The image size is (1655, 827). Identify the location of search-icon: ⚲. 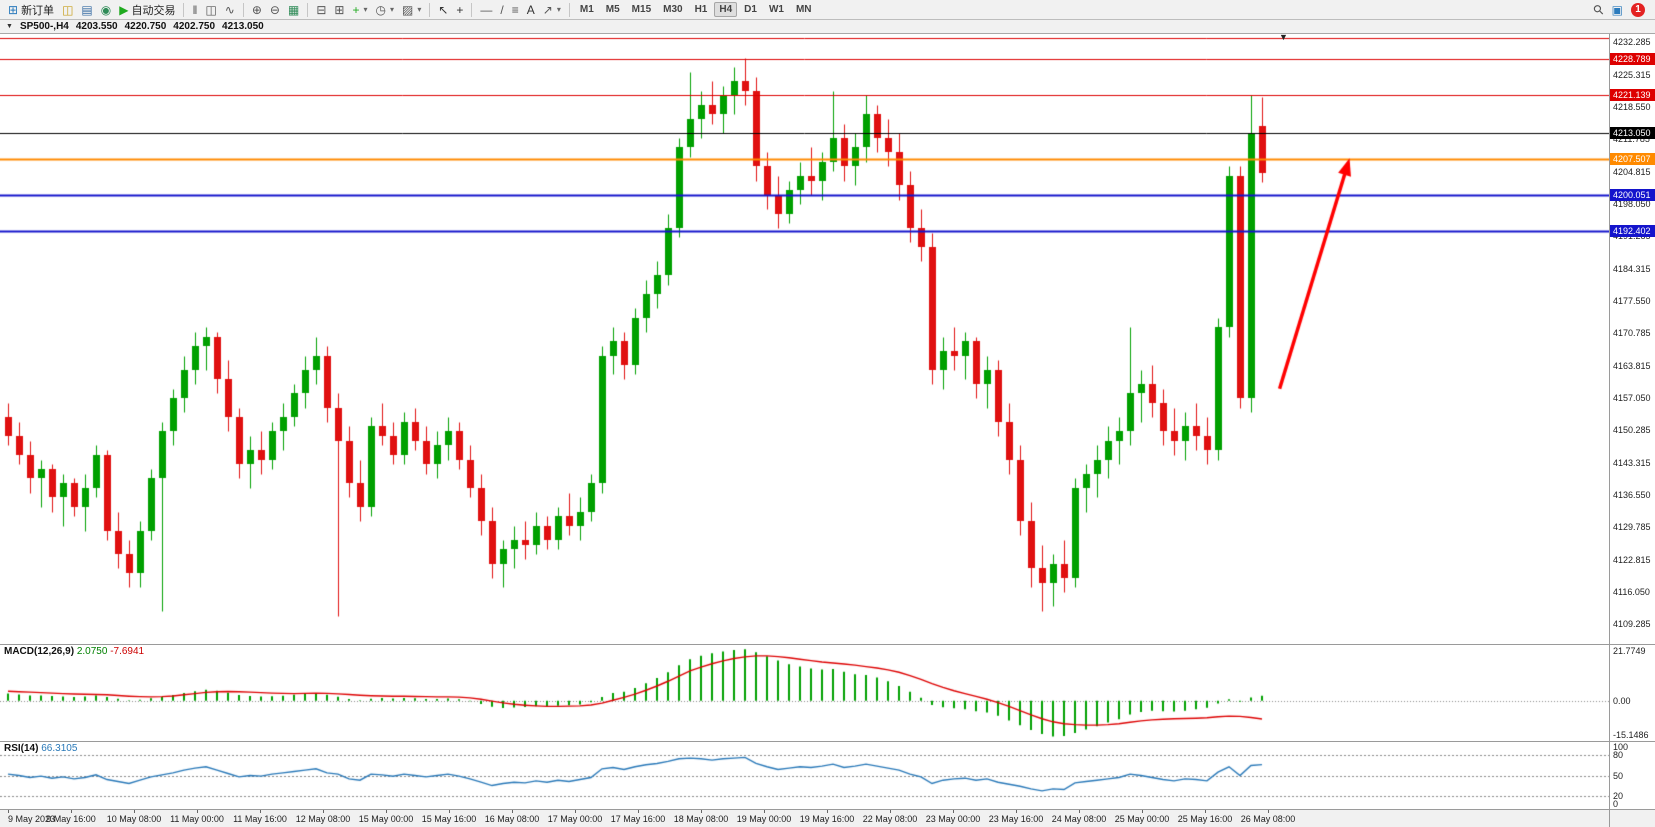
(1598, 9).